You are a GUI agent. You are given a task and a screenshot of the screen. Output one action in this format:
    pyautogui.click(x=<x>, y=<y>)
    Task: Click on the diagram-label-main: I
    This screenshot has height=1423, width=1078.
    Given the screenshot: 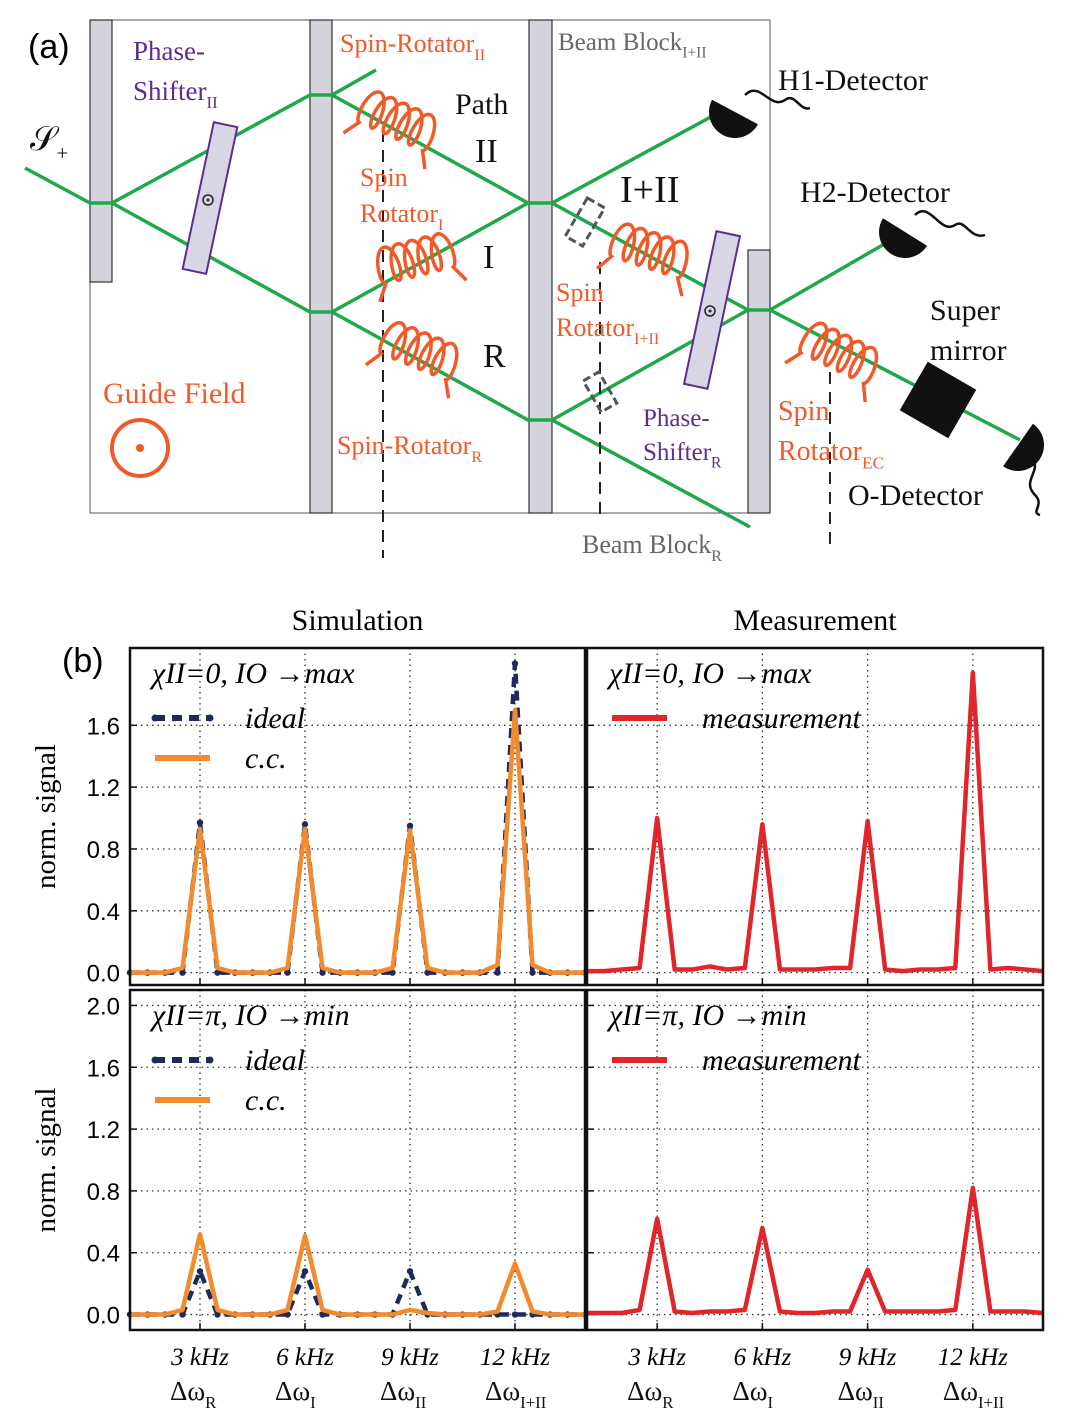 What is the action you would take?
    pyautogui.click(x=488, y=257)
    